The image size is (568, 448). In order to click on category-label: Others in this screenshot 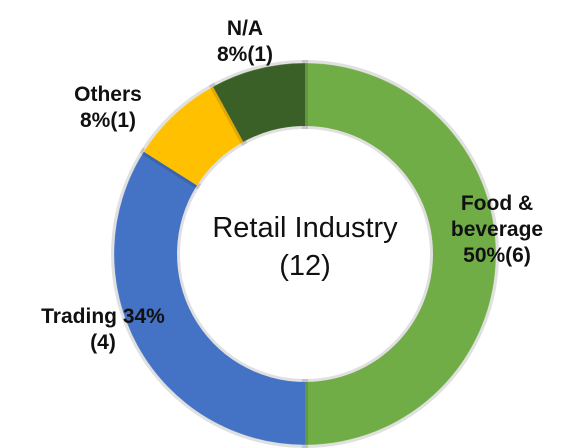, I will do `click(108, 94)`.